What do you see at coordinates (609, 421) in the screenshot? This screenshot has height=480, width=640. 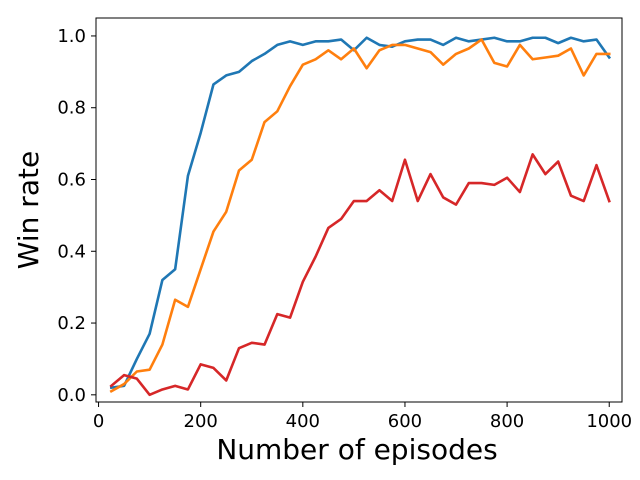 I see `x-tick-label: 1000` at bounding box center [609, 421].